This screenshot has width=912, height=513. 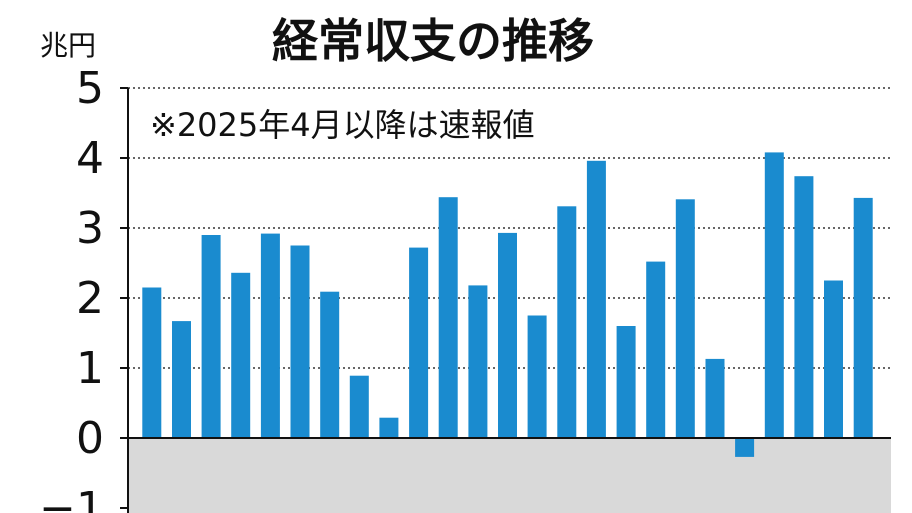 What do you see at coordinates (90, 88) in the screenshot?
I see `y-tick-label: 5` at bounding box center [90, 88].